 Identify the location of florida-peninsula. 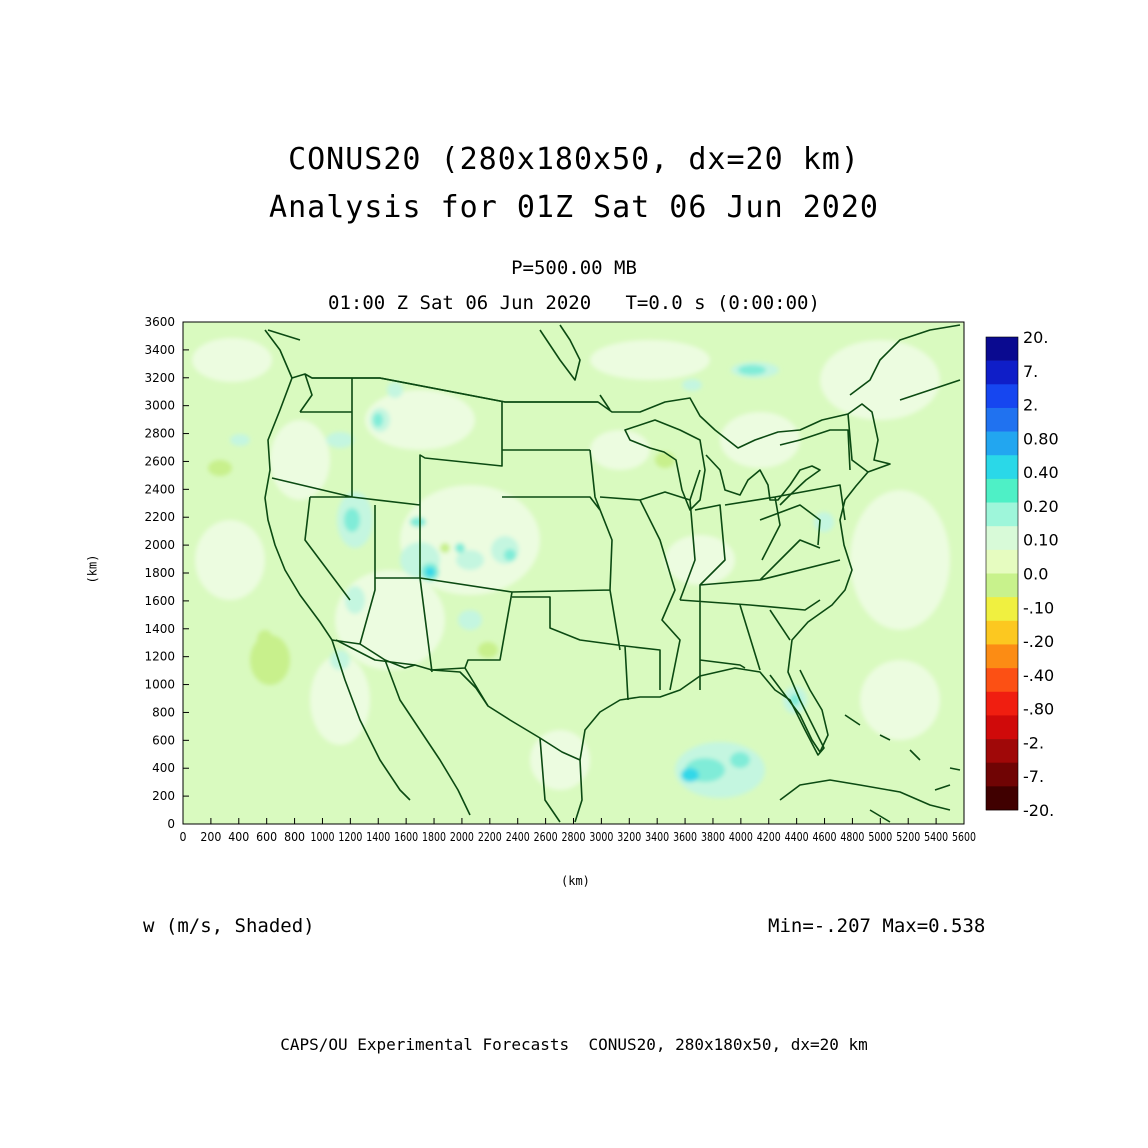
(799, 711).